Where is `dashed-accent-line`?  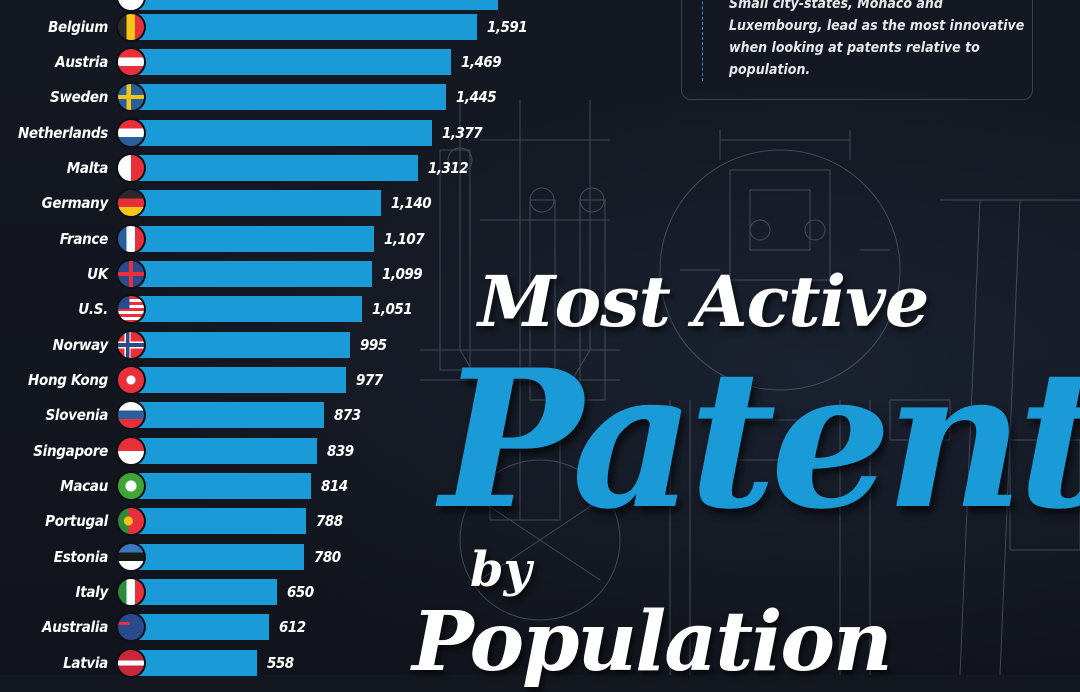
dashed-accent-line is located at coordinates (702, 40).